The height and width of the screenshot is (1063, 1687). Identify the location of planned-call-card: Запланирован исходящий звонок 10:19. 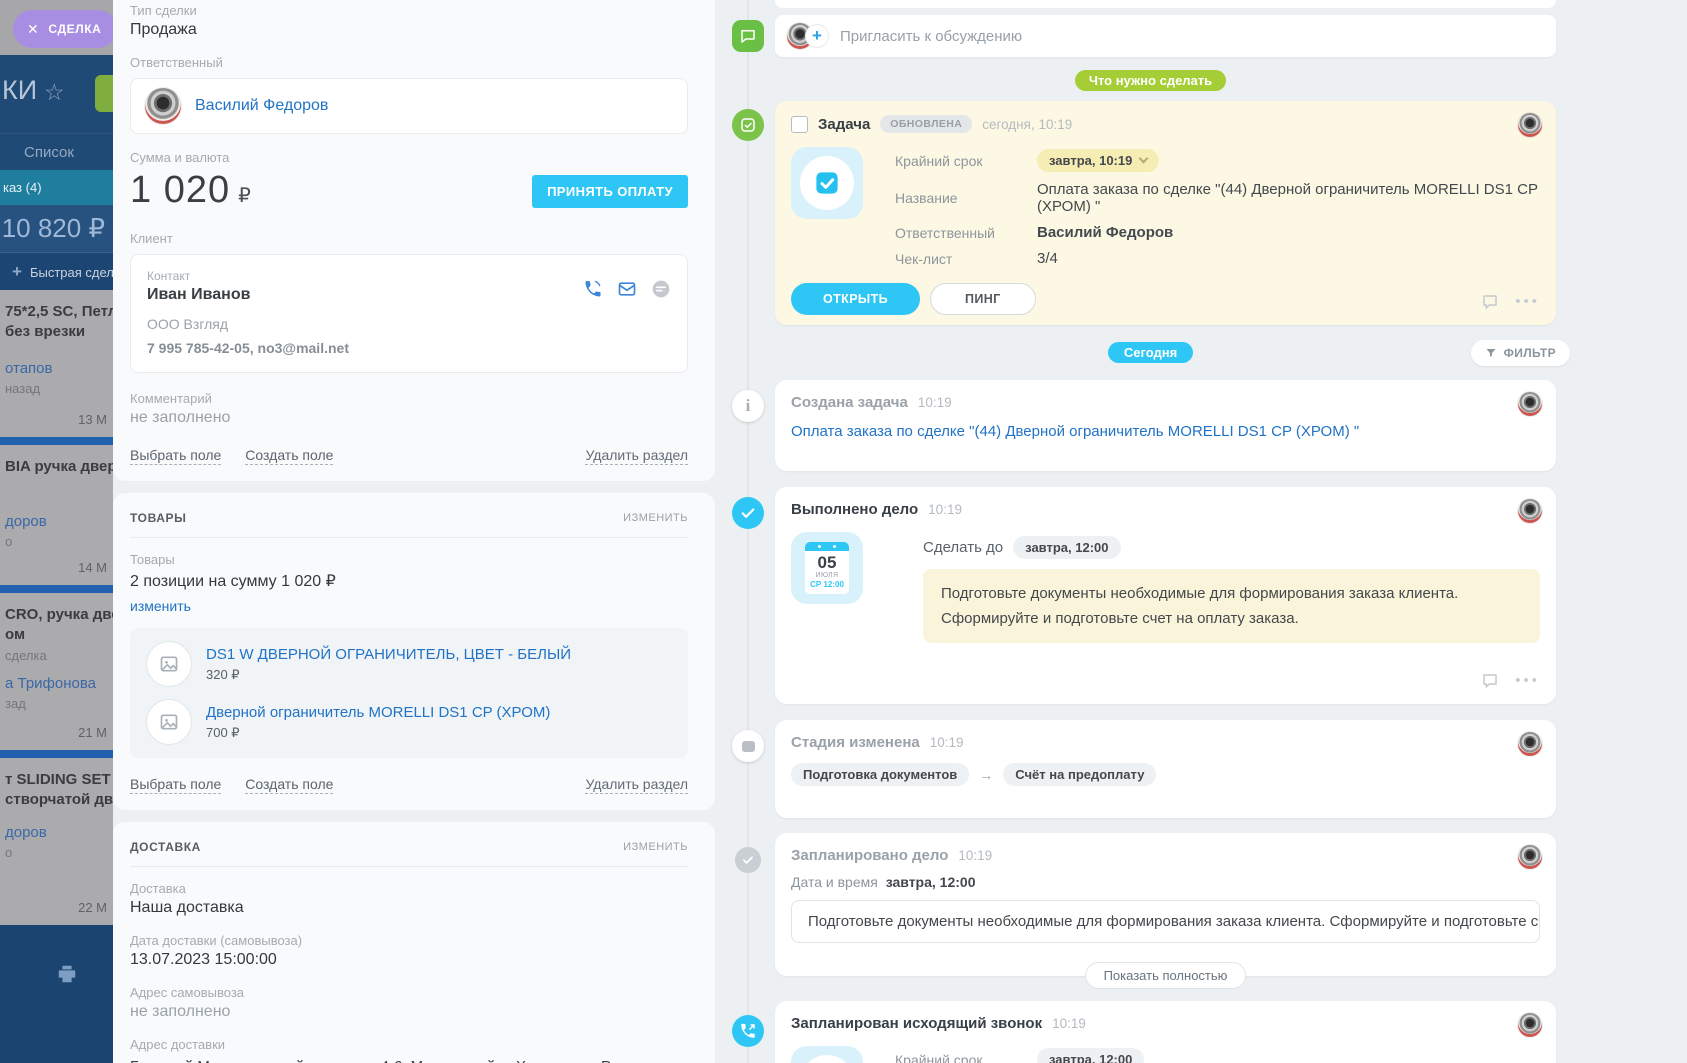
(1165, 1032).